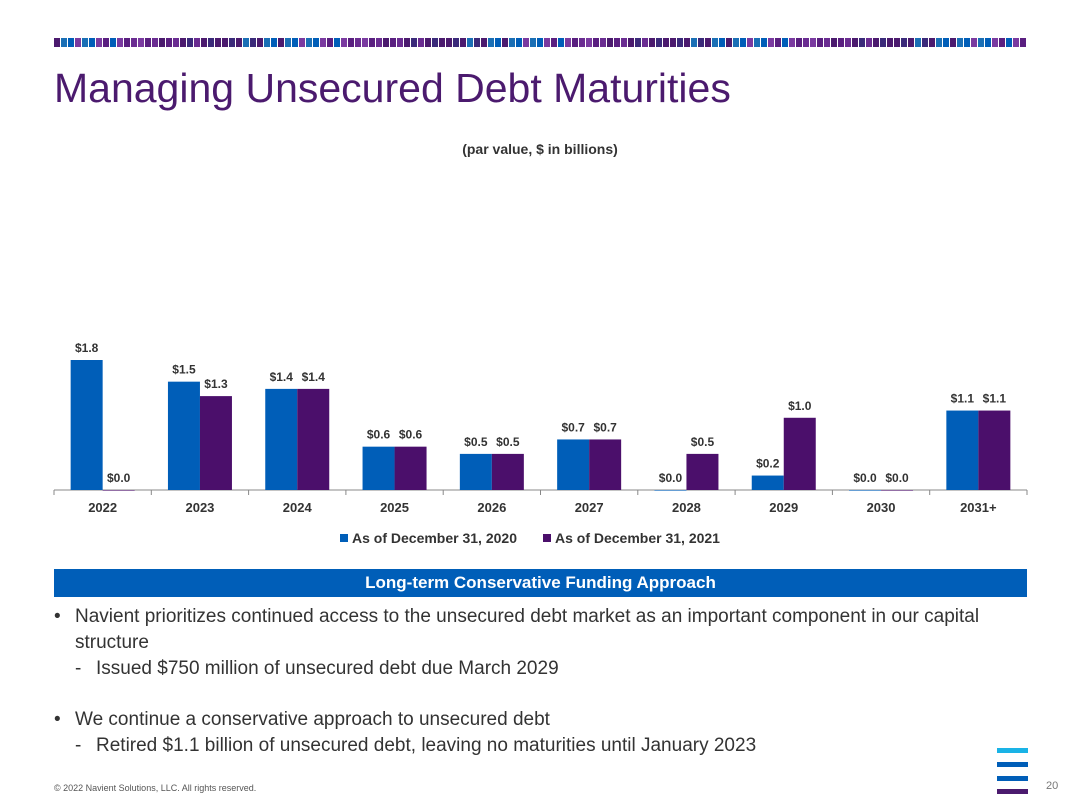 The image size is (1080, 810). Describe the element at coordinates (686, 507) in the screenshot. I see `x-tick-label: 2028` at that location.